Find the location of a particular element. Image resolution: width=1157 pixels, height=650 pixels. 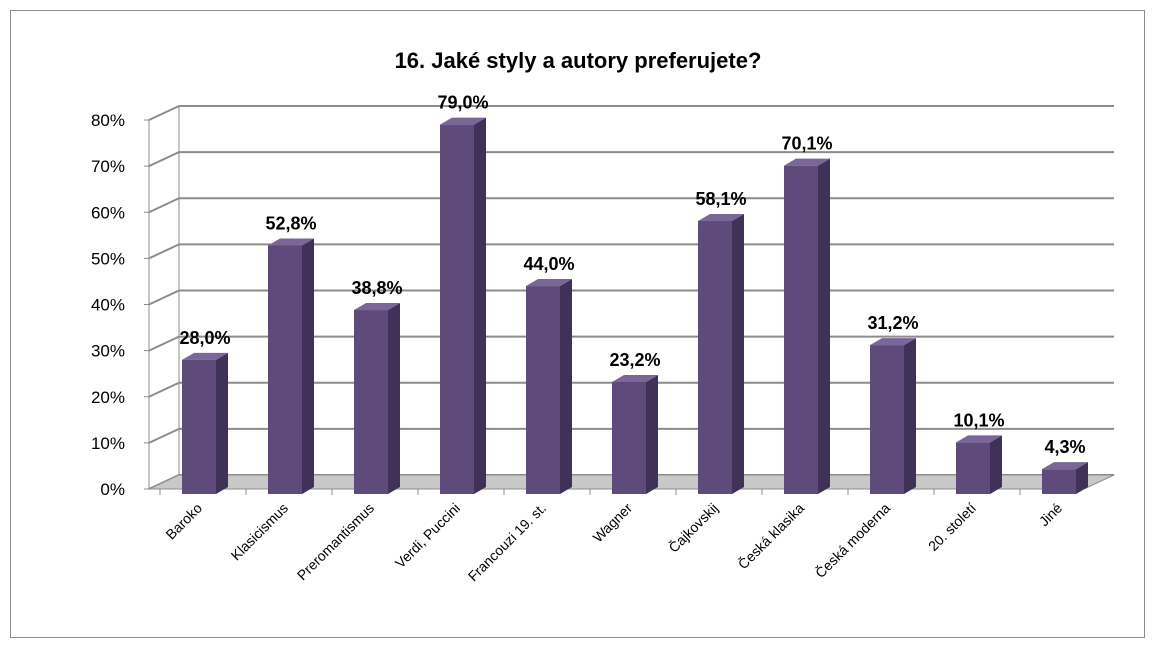

chart-title: 16. Jaké styly a autory preferujete? is located at coordinates (578, 60).